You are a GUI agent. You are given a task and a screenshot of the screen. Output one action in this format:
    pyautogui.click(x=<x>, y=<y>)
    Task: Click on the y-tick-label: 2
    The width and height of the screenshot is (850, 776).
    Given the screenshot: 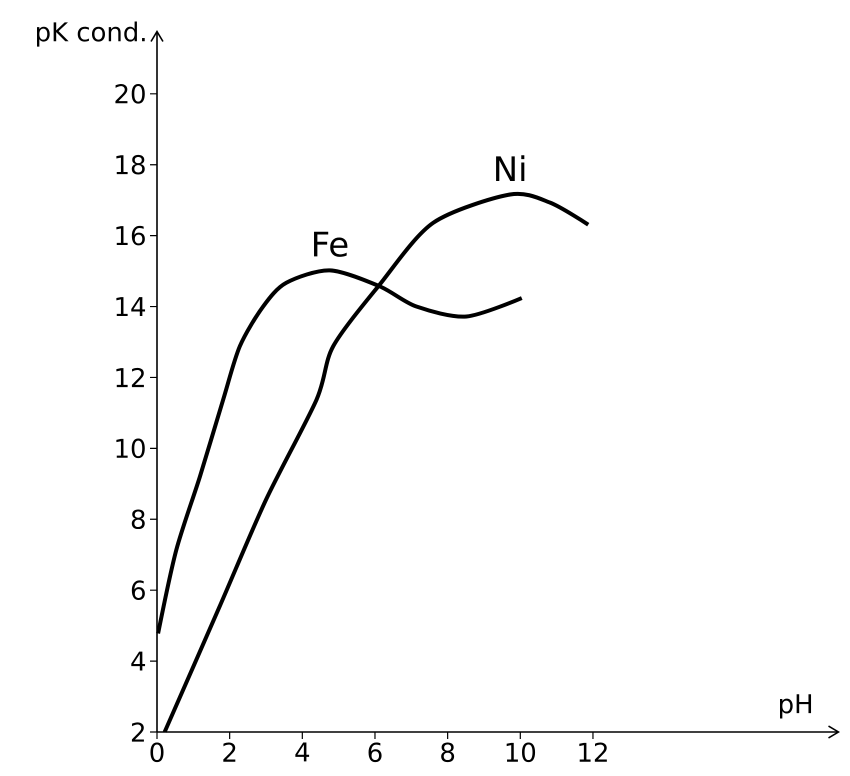 What is the action you would take?
    pyautogui.click(x=138, y=732)
    